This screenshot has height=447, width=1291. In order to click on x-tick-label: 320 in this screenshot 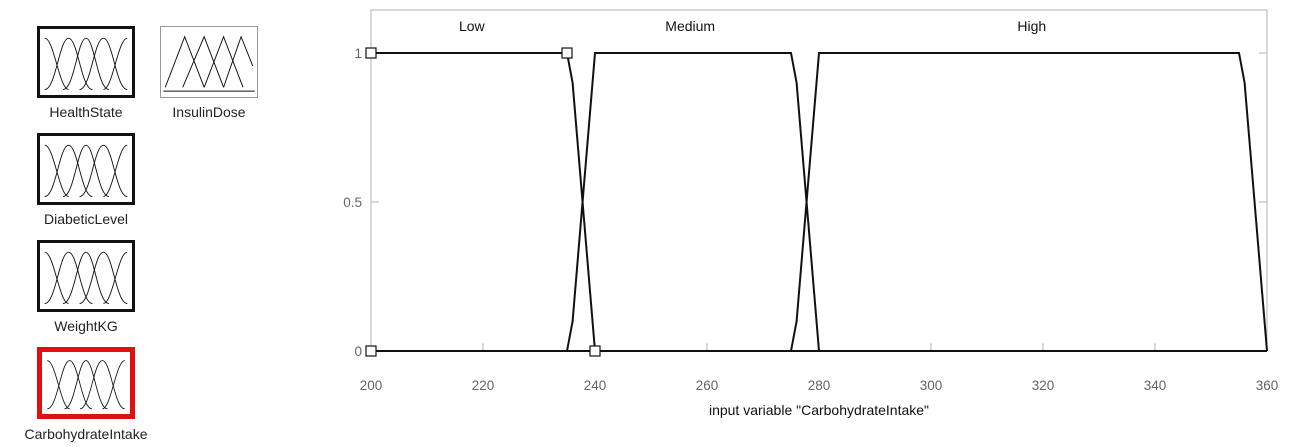, I will do `click(1043, 385)`.